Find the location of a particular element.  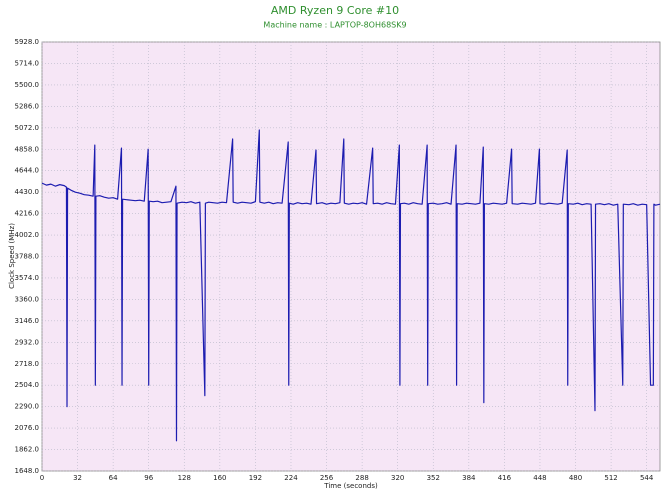

x-tick-label: 224 is located at coordinates (291, 478).